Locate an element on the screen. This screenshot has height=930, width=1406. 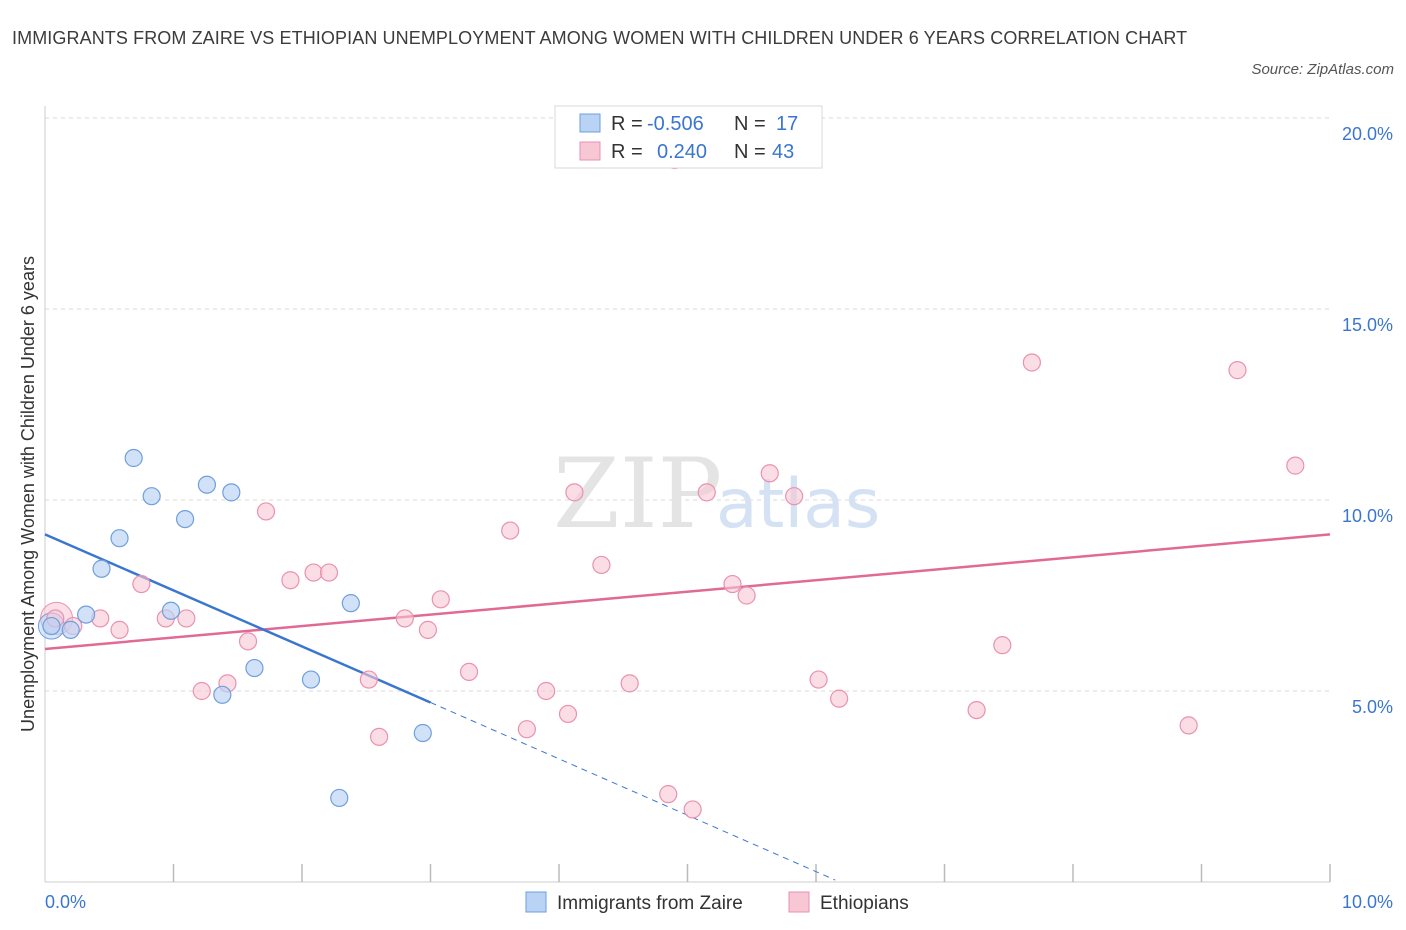
stats-n-label-pink: N = is located at coordinates (750, 152).